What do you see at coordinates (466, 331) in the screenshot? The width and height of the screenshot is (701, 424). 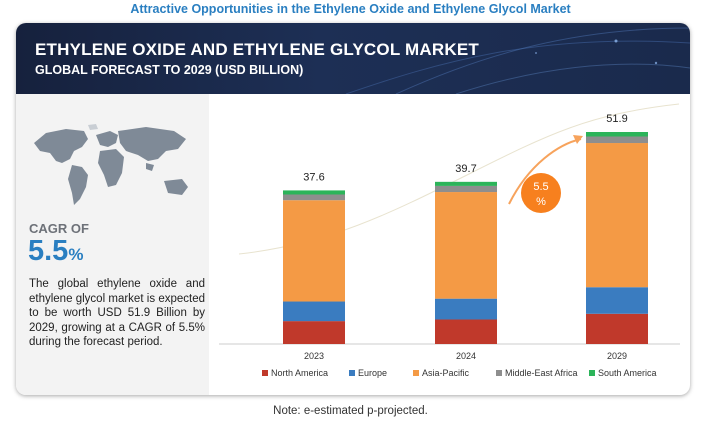 I see `bar-segment-north-america-2024` at bounding box center [466, 331].